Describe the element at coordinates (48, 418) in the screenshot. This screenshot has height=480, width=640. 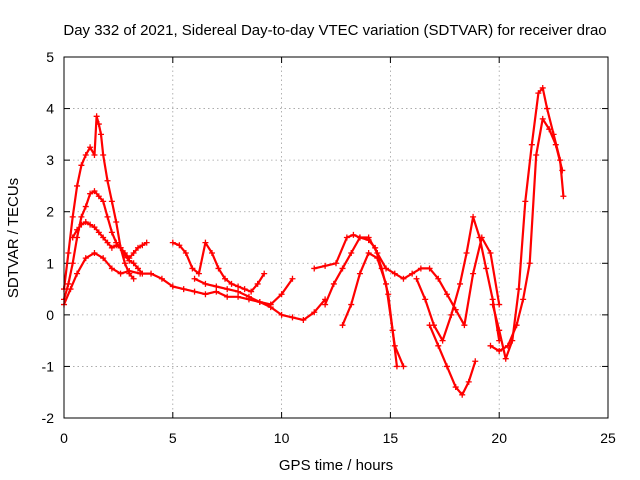
I see `y-tick-label: -2` at that location.